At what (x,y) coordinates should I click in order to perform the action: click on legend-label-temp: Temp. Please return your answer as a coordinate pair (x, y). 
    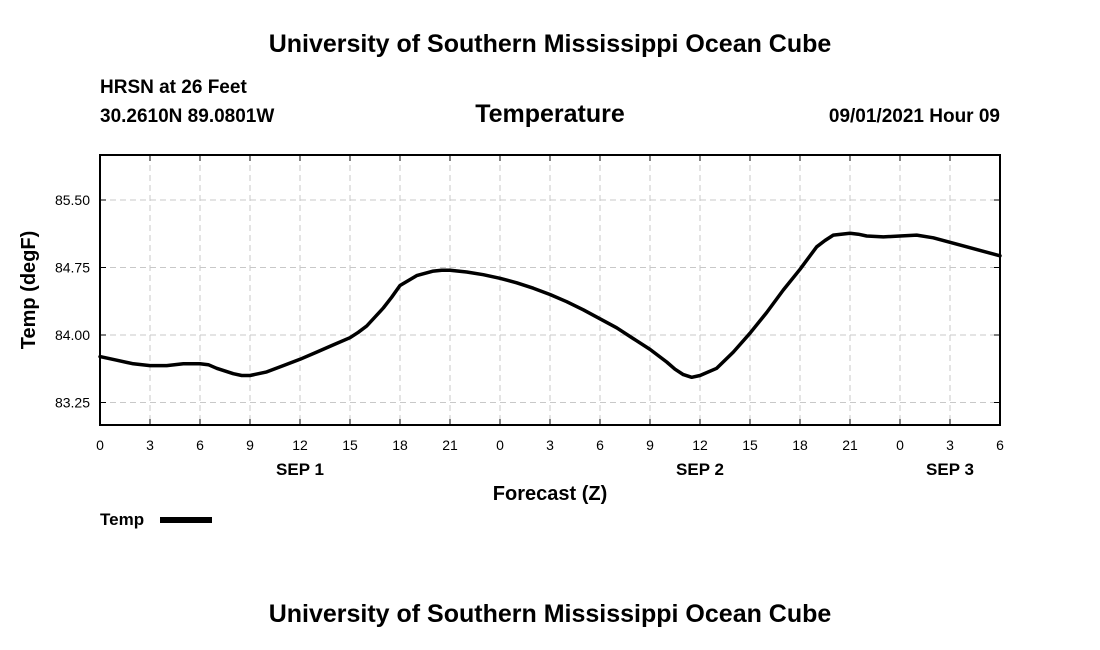
    Looking at the image, I should click on (122, 519).